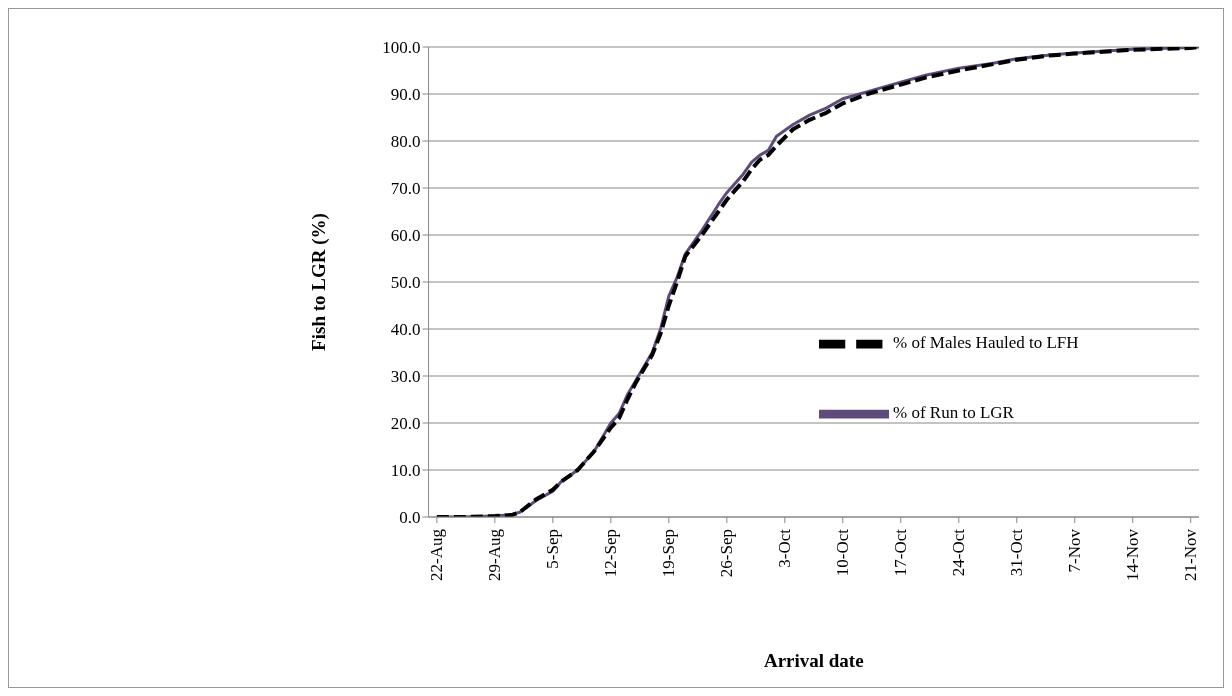  What do you see at coordinates (669, 553) in the screenshot?
I see `x-tick-label: 19-Sep` at bounding box center [669, 553].